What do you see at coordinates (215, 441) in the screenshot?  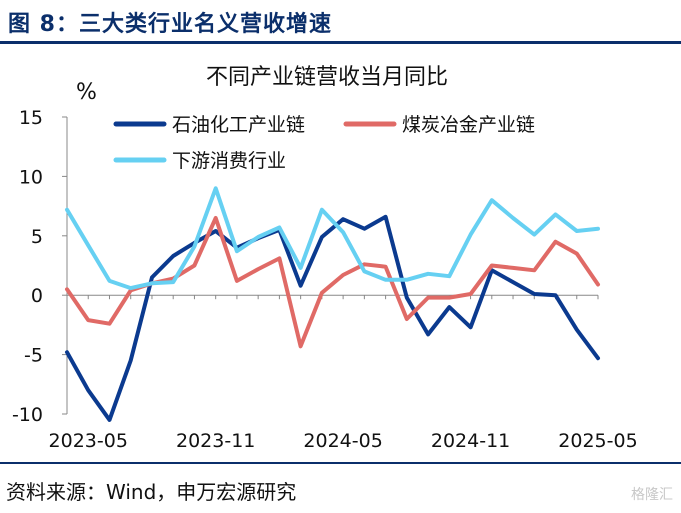 I see `x-tick-label: 2023-11` at bounding box center [215, 441].